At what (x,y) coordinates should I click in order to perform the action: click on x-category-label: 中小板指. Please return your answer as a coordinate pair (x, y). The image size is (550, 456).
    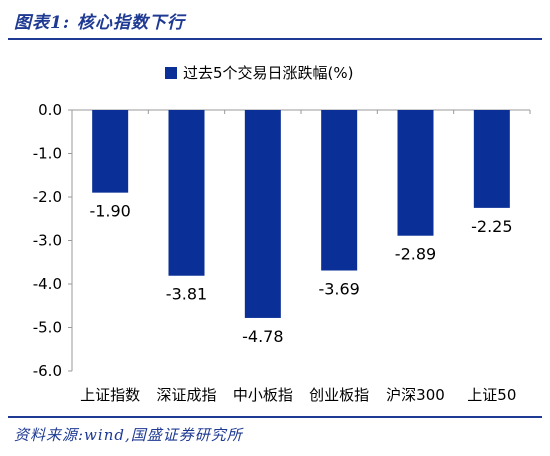
    Looking at the image, I should click on (263, 395).